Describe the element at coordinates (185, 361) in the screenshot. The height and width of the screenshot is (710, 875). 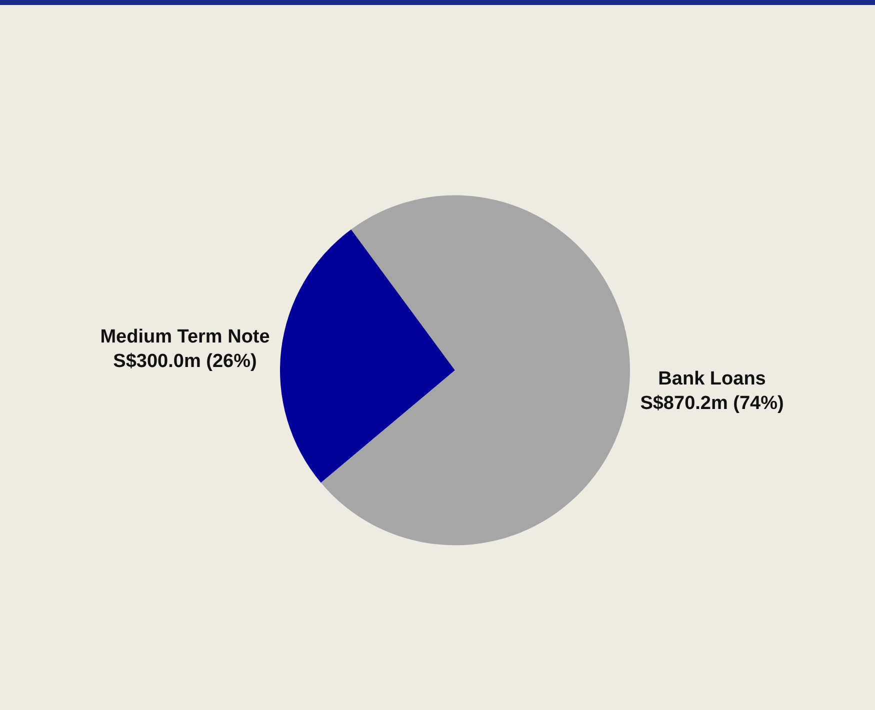
I see `data-label: S$300.0m (26%)` at that location.